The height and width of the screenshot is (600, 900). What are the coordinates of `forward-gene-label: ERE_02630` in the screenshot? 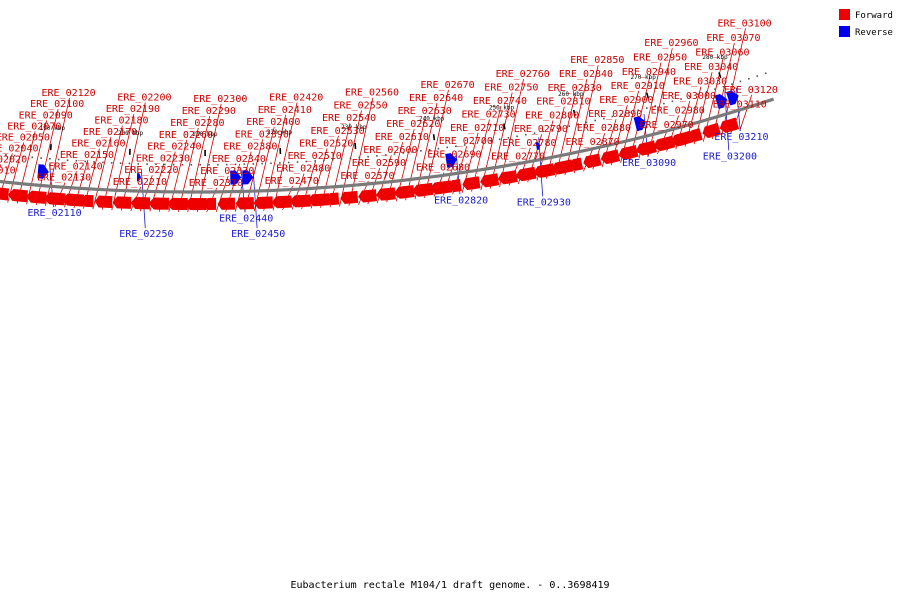 It's located at (425, 111).